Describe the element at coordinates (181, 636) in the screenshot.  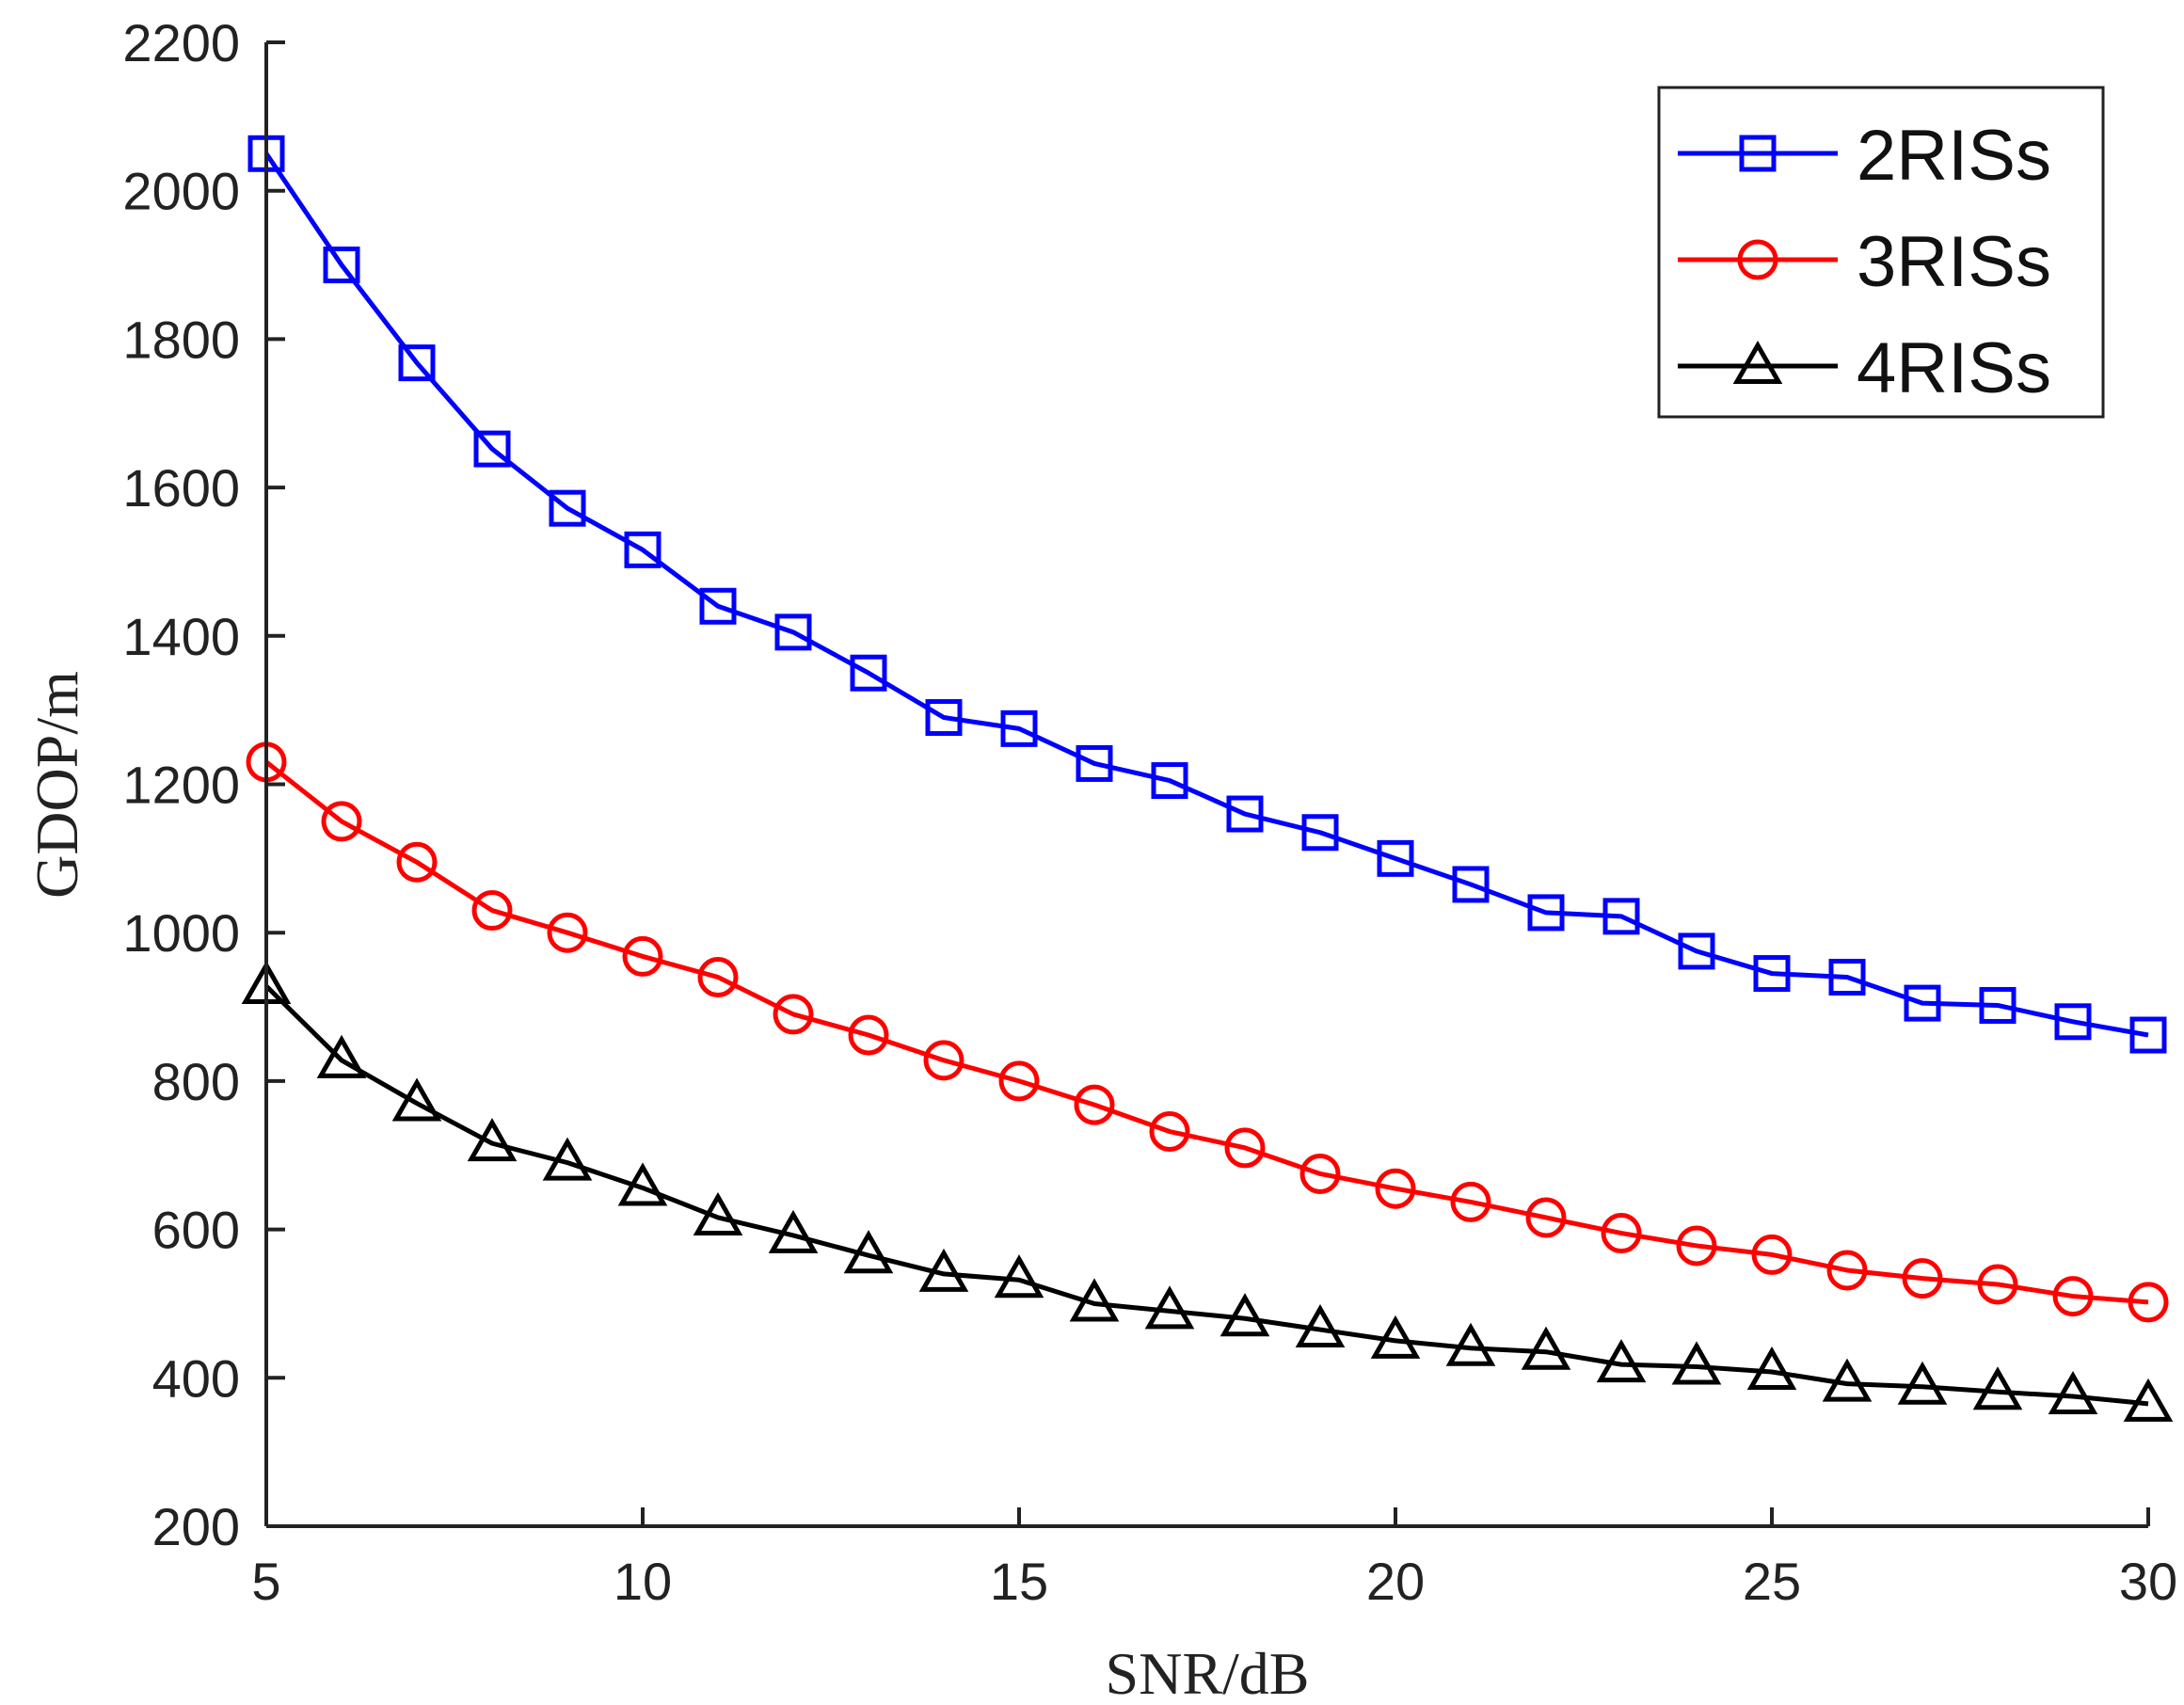
I see `y-tick-label: 1400` at that location.